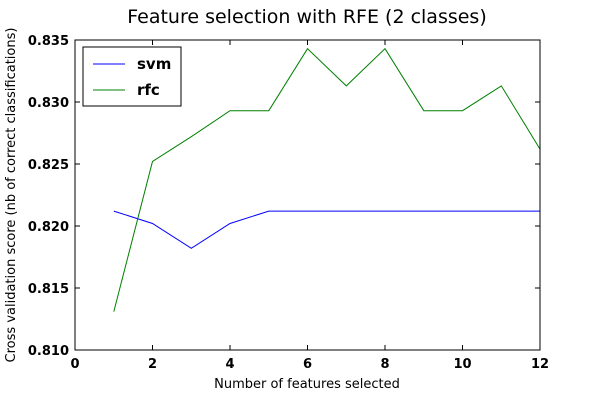  Describe the element at coordinates (462, 364) in the screenshot. I see `x-tick-label: 10` at that location.